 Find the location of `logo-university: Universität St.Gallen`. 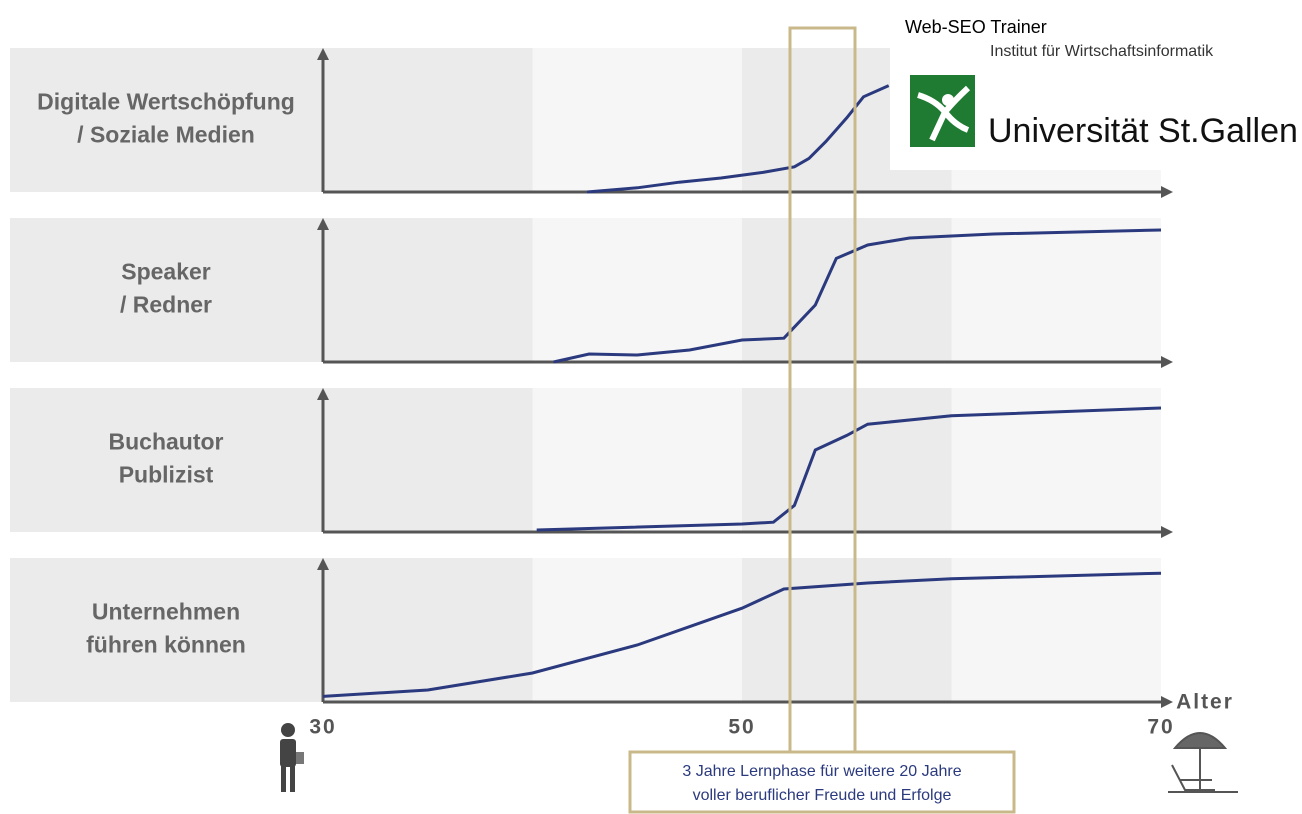

logo-university: Universität St.Gallen is located at coordinates (1143, 131).